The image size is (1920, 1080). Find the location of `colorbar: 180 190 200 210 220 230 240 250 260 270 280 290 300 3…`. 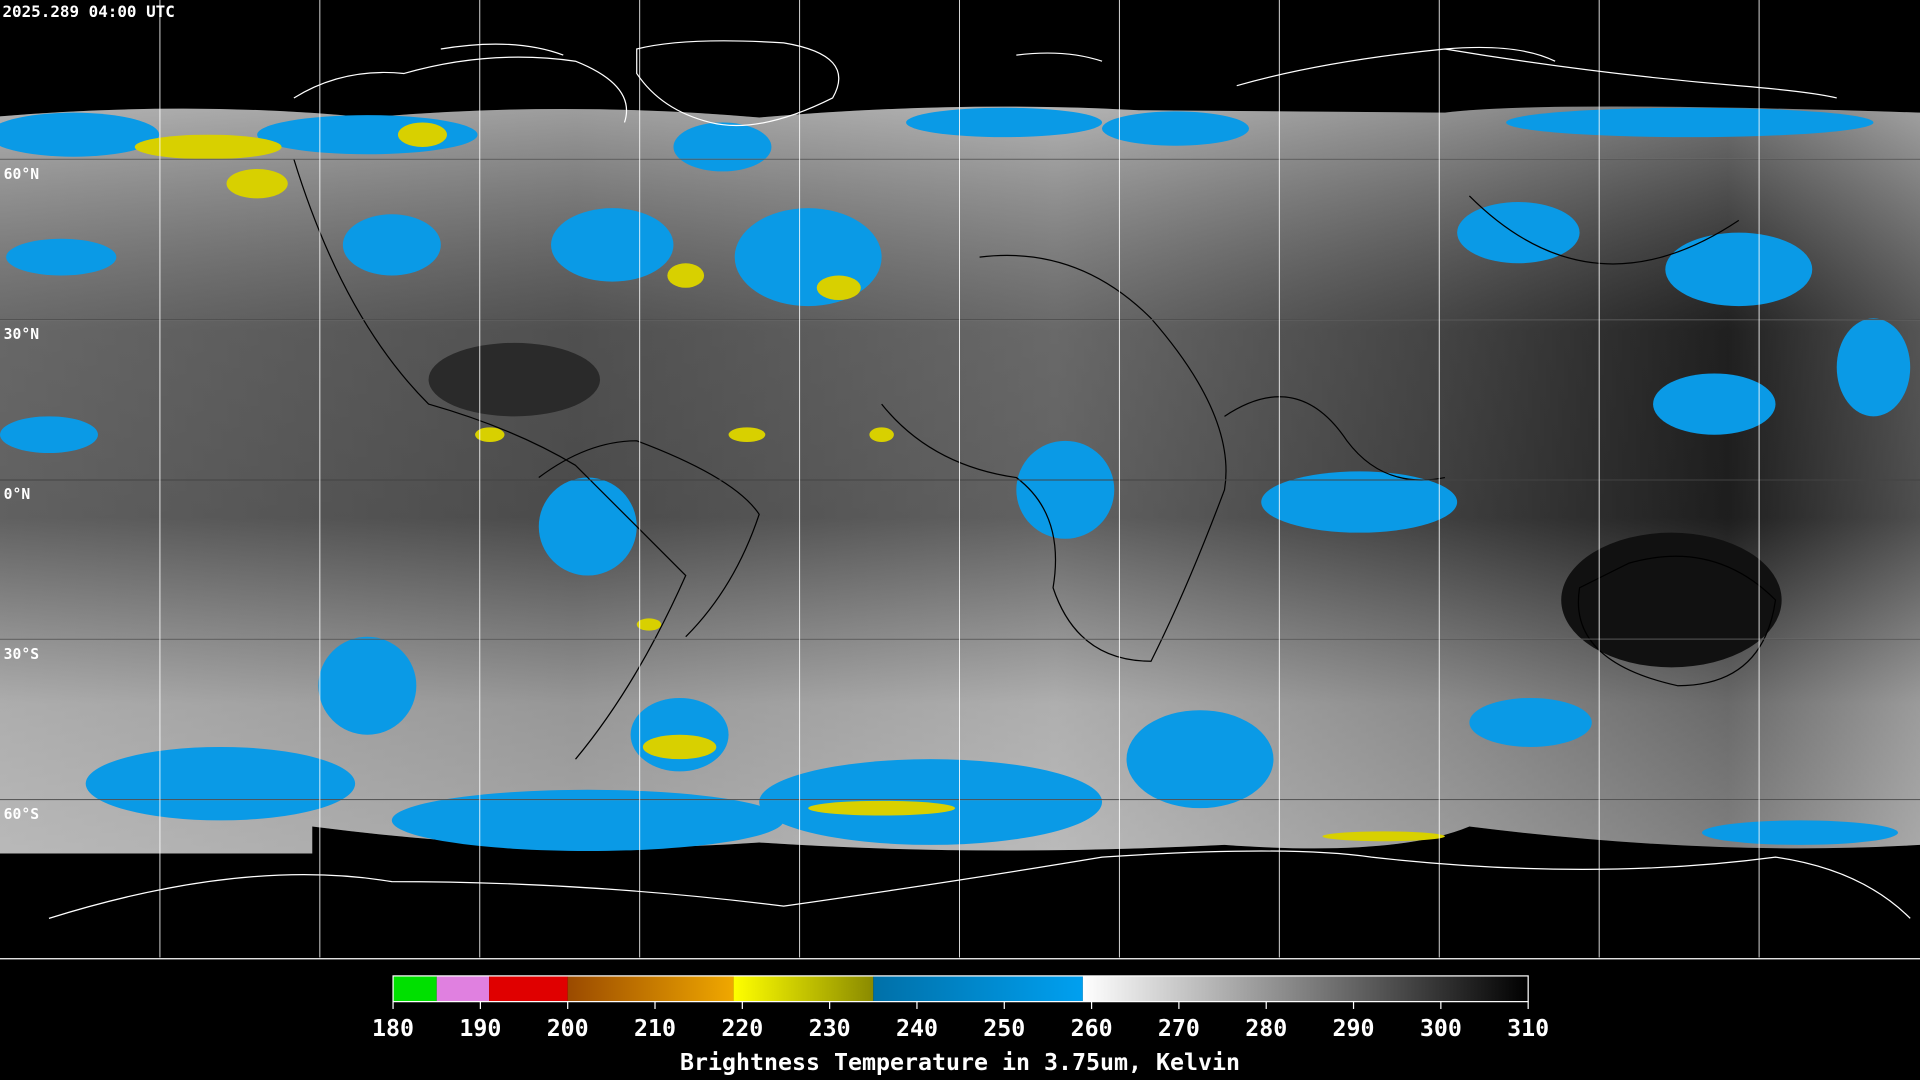

colorbar: 180 190 200 210 220 230 240 250 260 270 280 290 300 3… is located at coordinates (960, 1008).